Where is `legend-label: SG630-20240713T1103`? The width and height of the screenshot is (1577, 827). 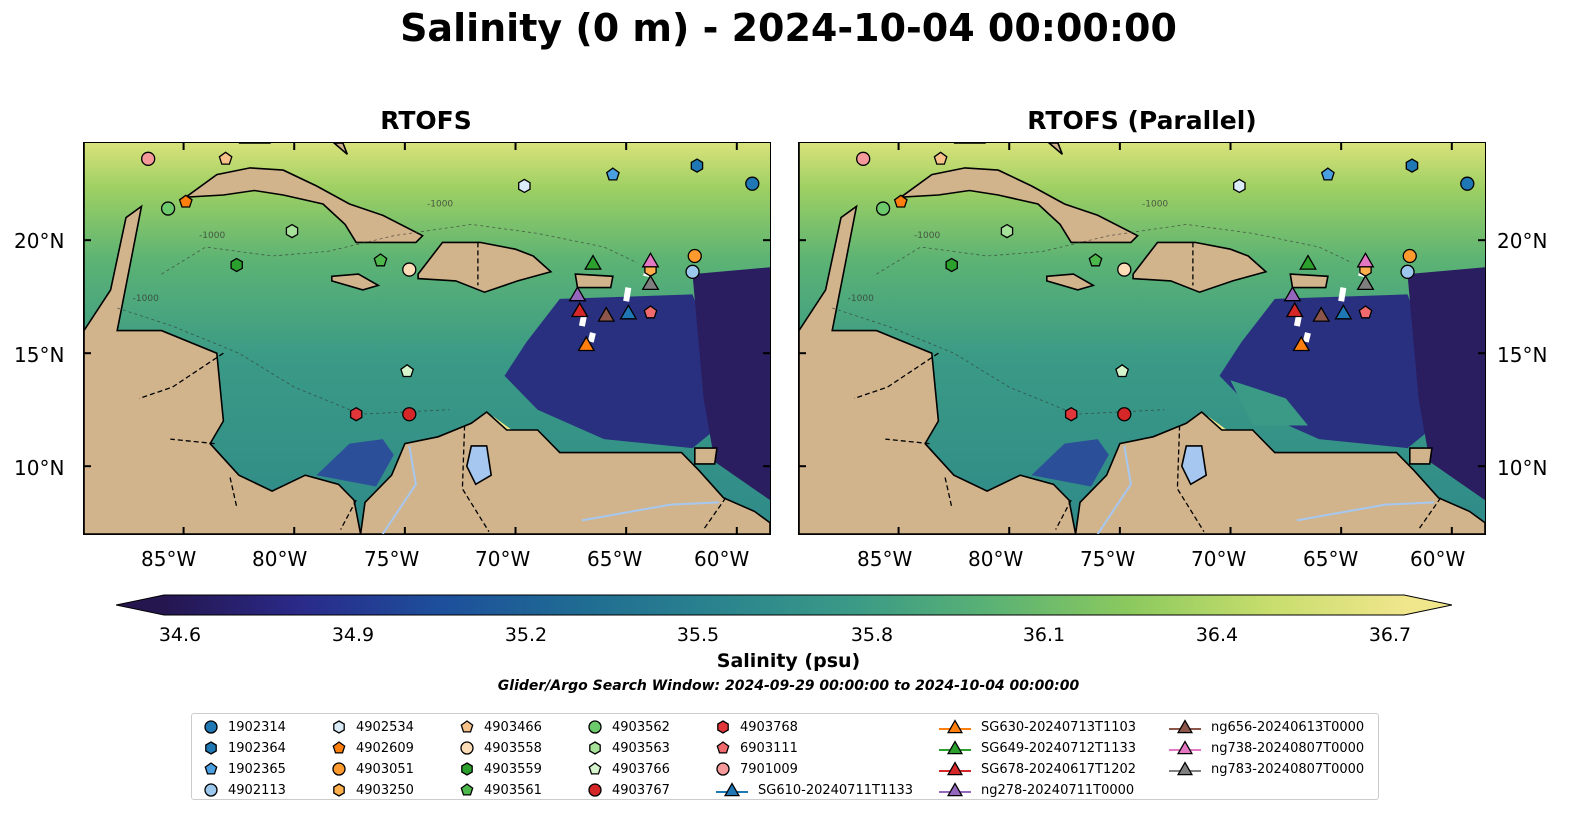
legend-label: SG630-20240713T1103 is located at coordinates (1059, 727).